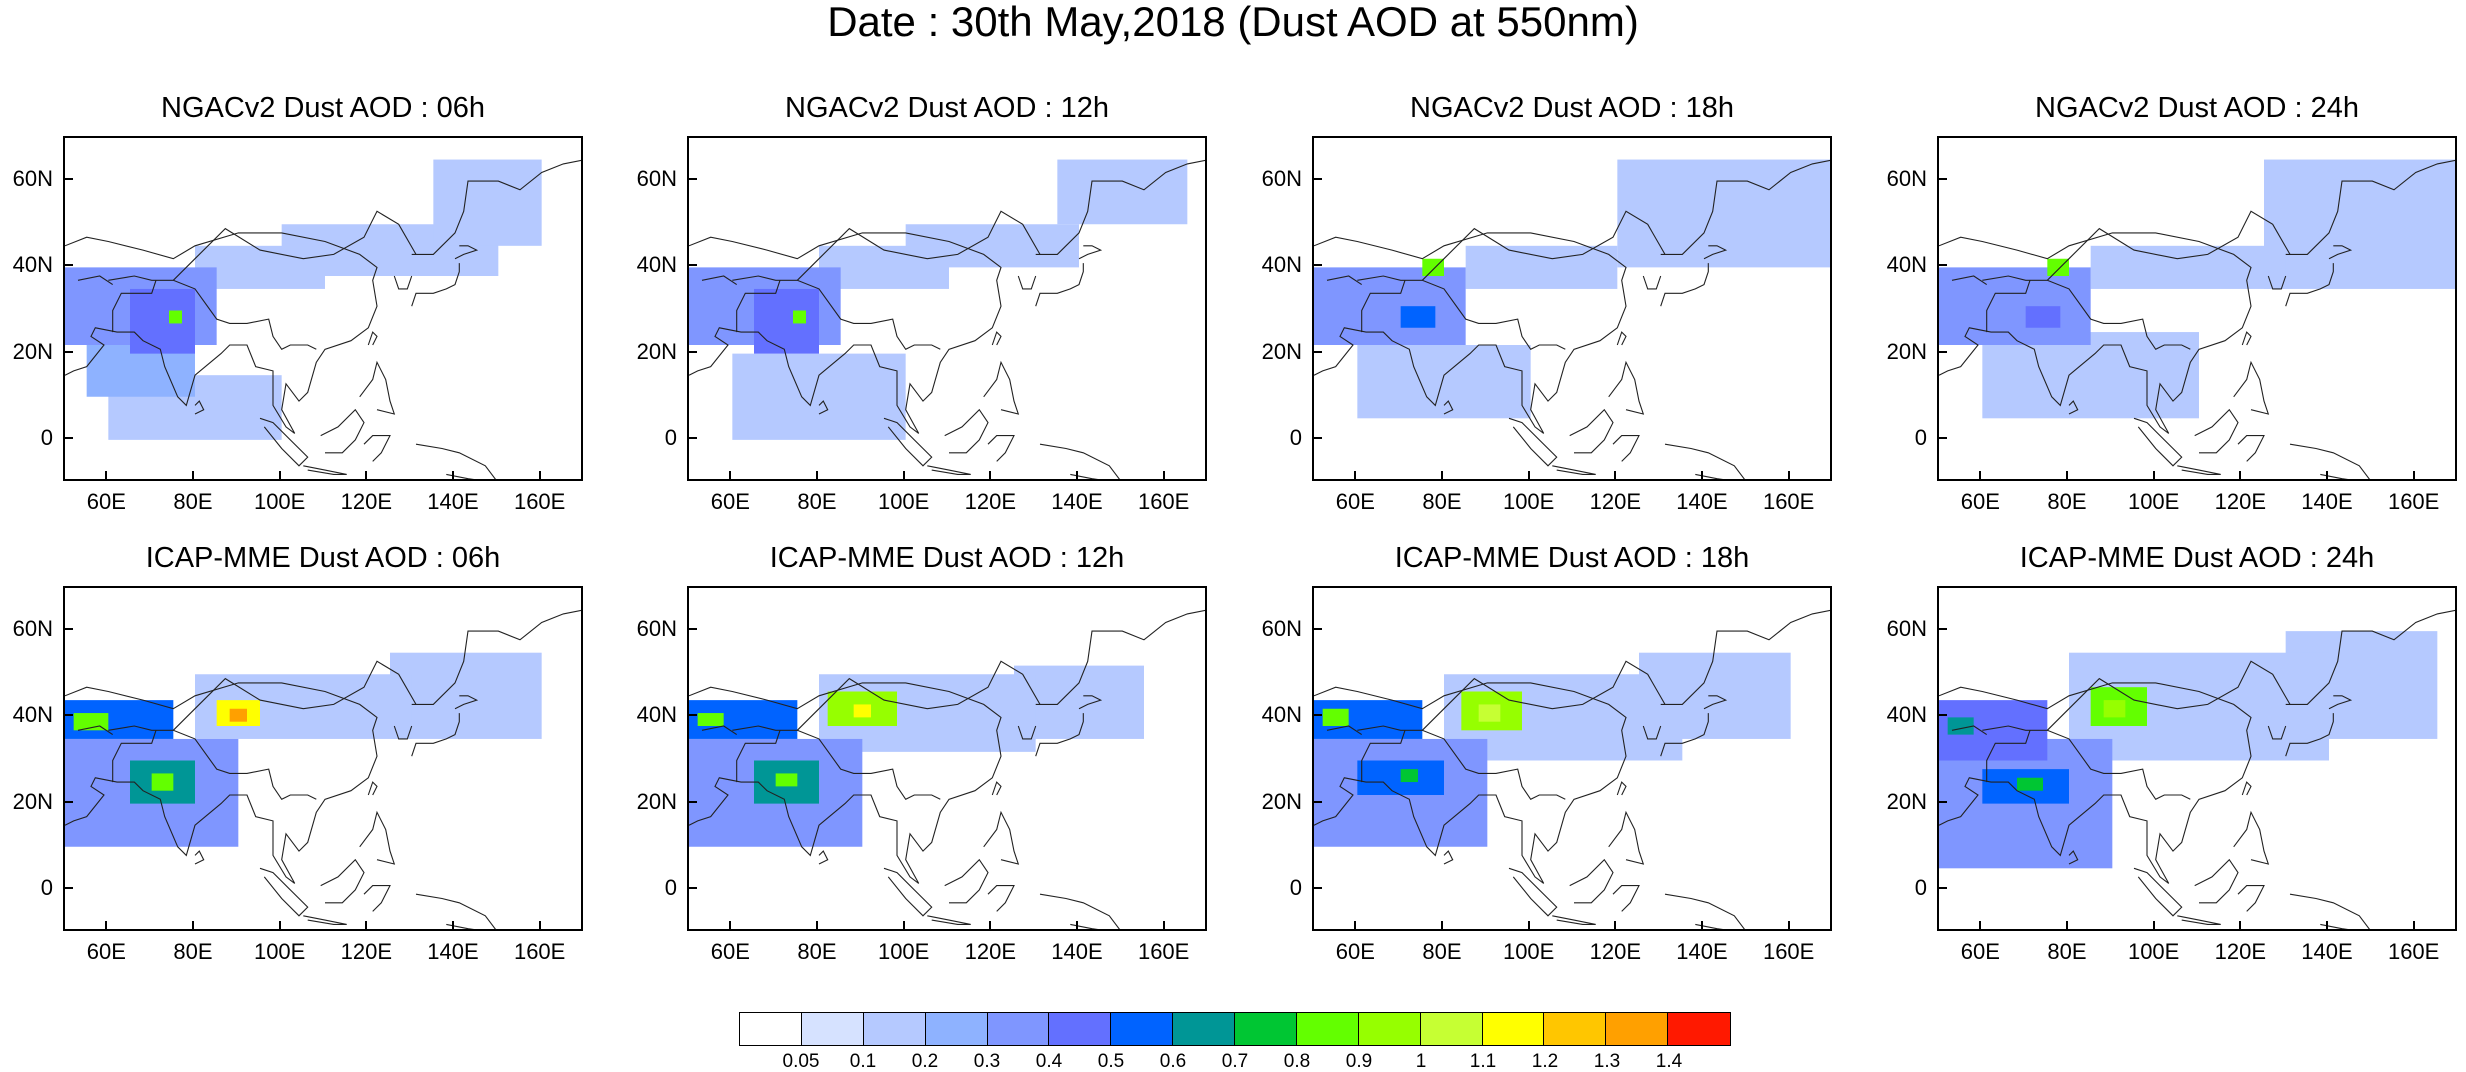 Image resolution: width=2466 pixels, height=1072 pixels. I want to click on map-panel-ngacv2-18h, so click(1572, 308).